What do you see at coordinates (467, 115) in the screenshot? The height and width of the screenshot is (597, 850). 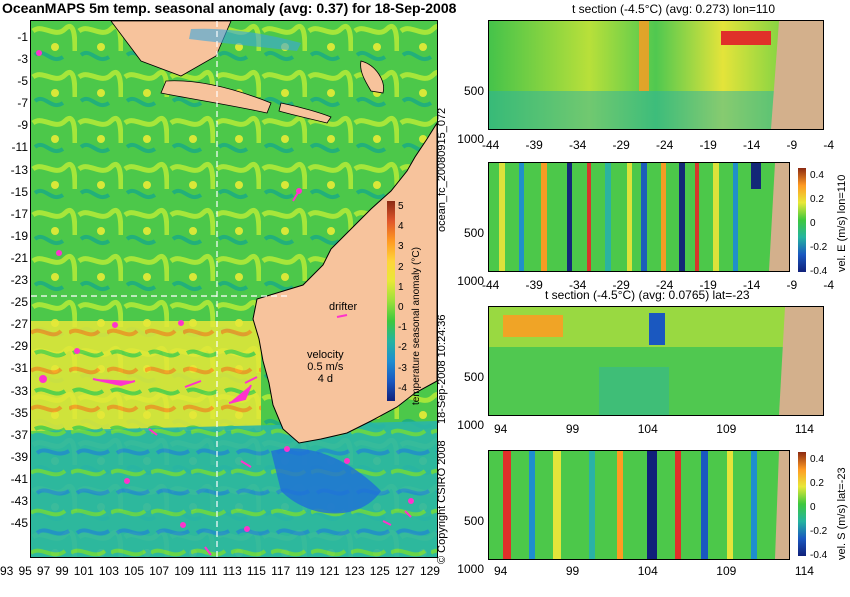 I see `panel-1-y-axis: 500 1000` at bounding box center [467, 115].